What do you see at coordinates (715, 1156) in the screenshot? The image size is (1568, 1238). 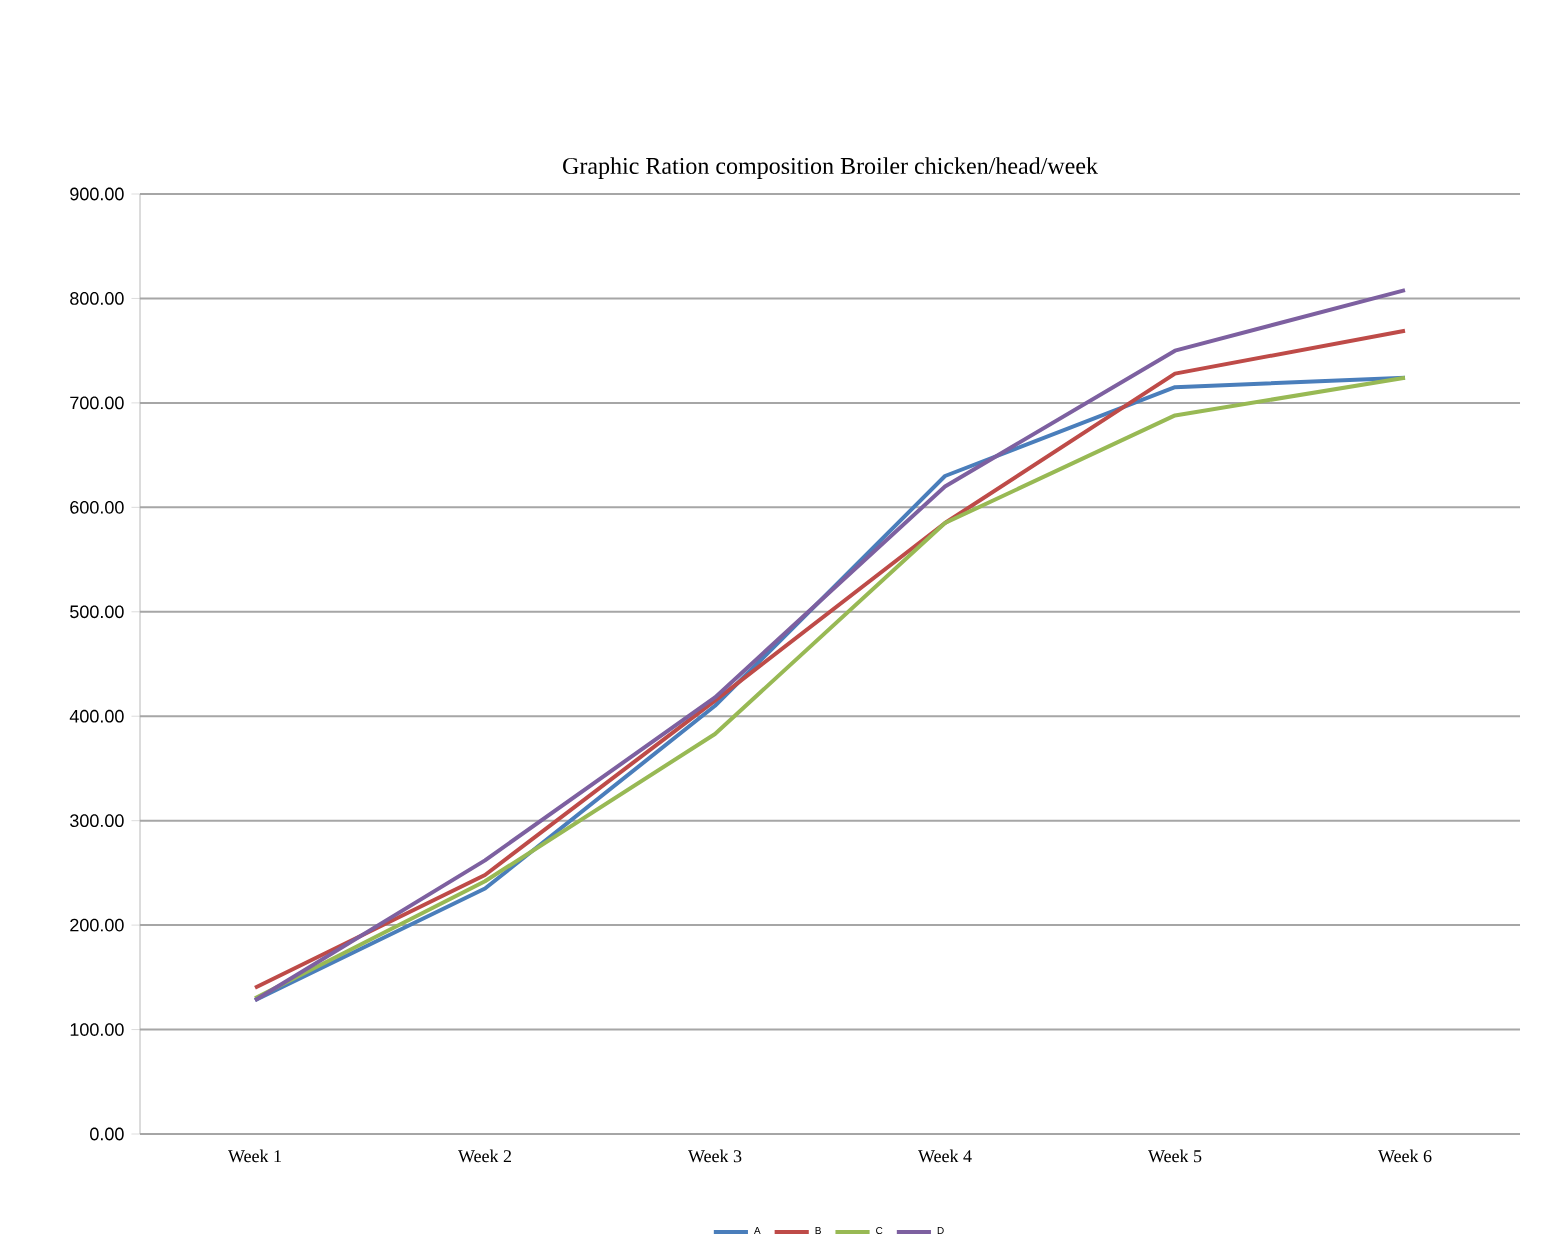 I see `x-tick-label: Week 3` at bounding box center [715, 1156].